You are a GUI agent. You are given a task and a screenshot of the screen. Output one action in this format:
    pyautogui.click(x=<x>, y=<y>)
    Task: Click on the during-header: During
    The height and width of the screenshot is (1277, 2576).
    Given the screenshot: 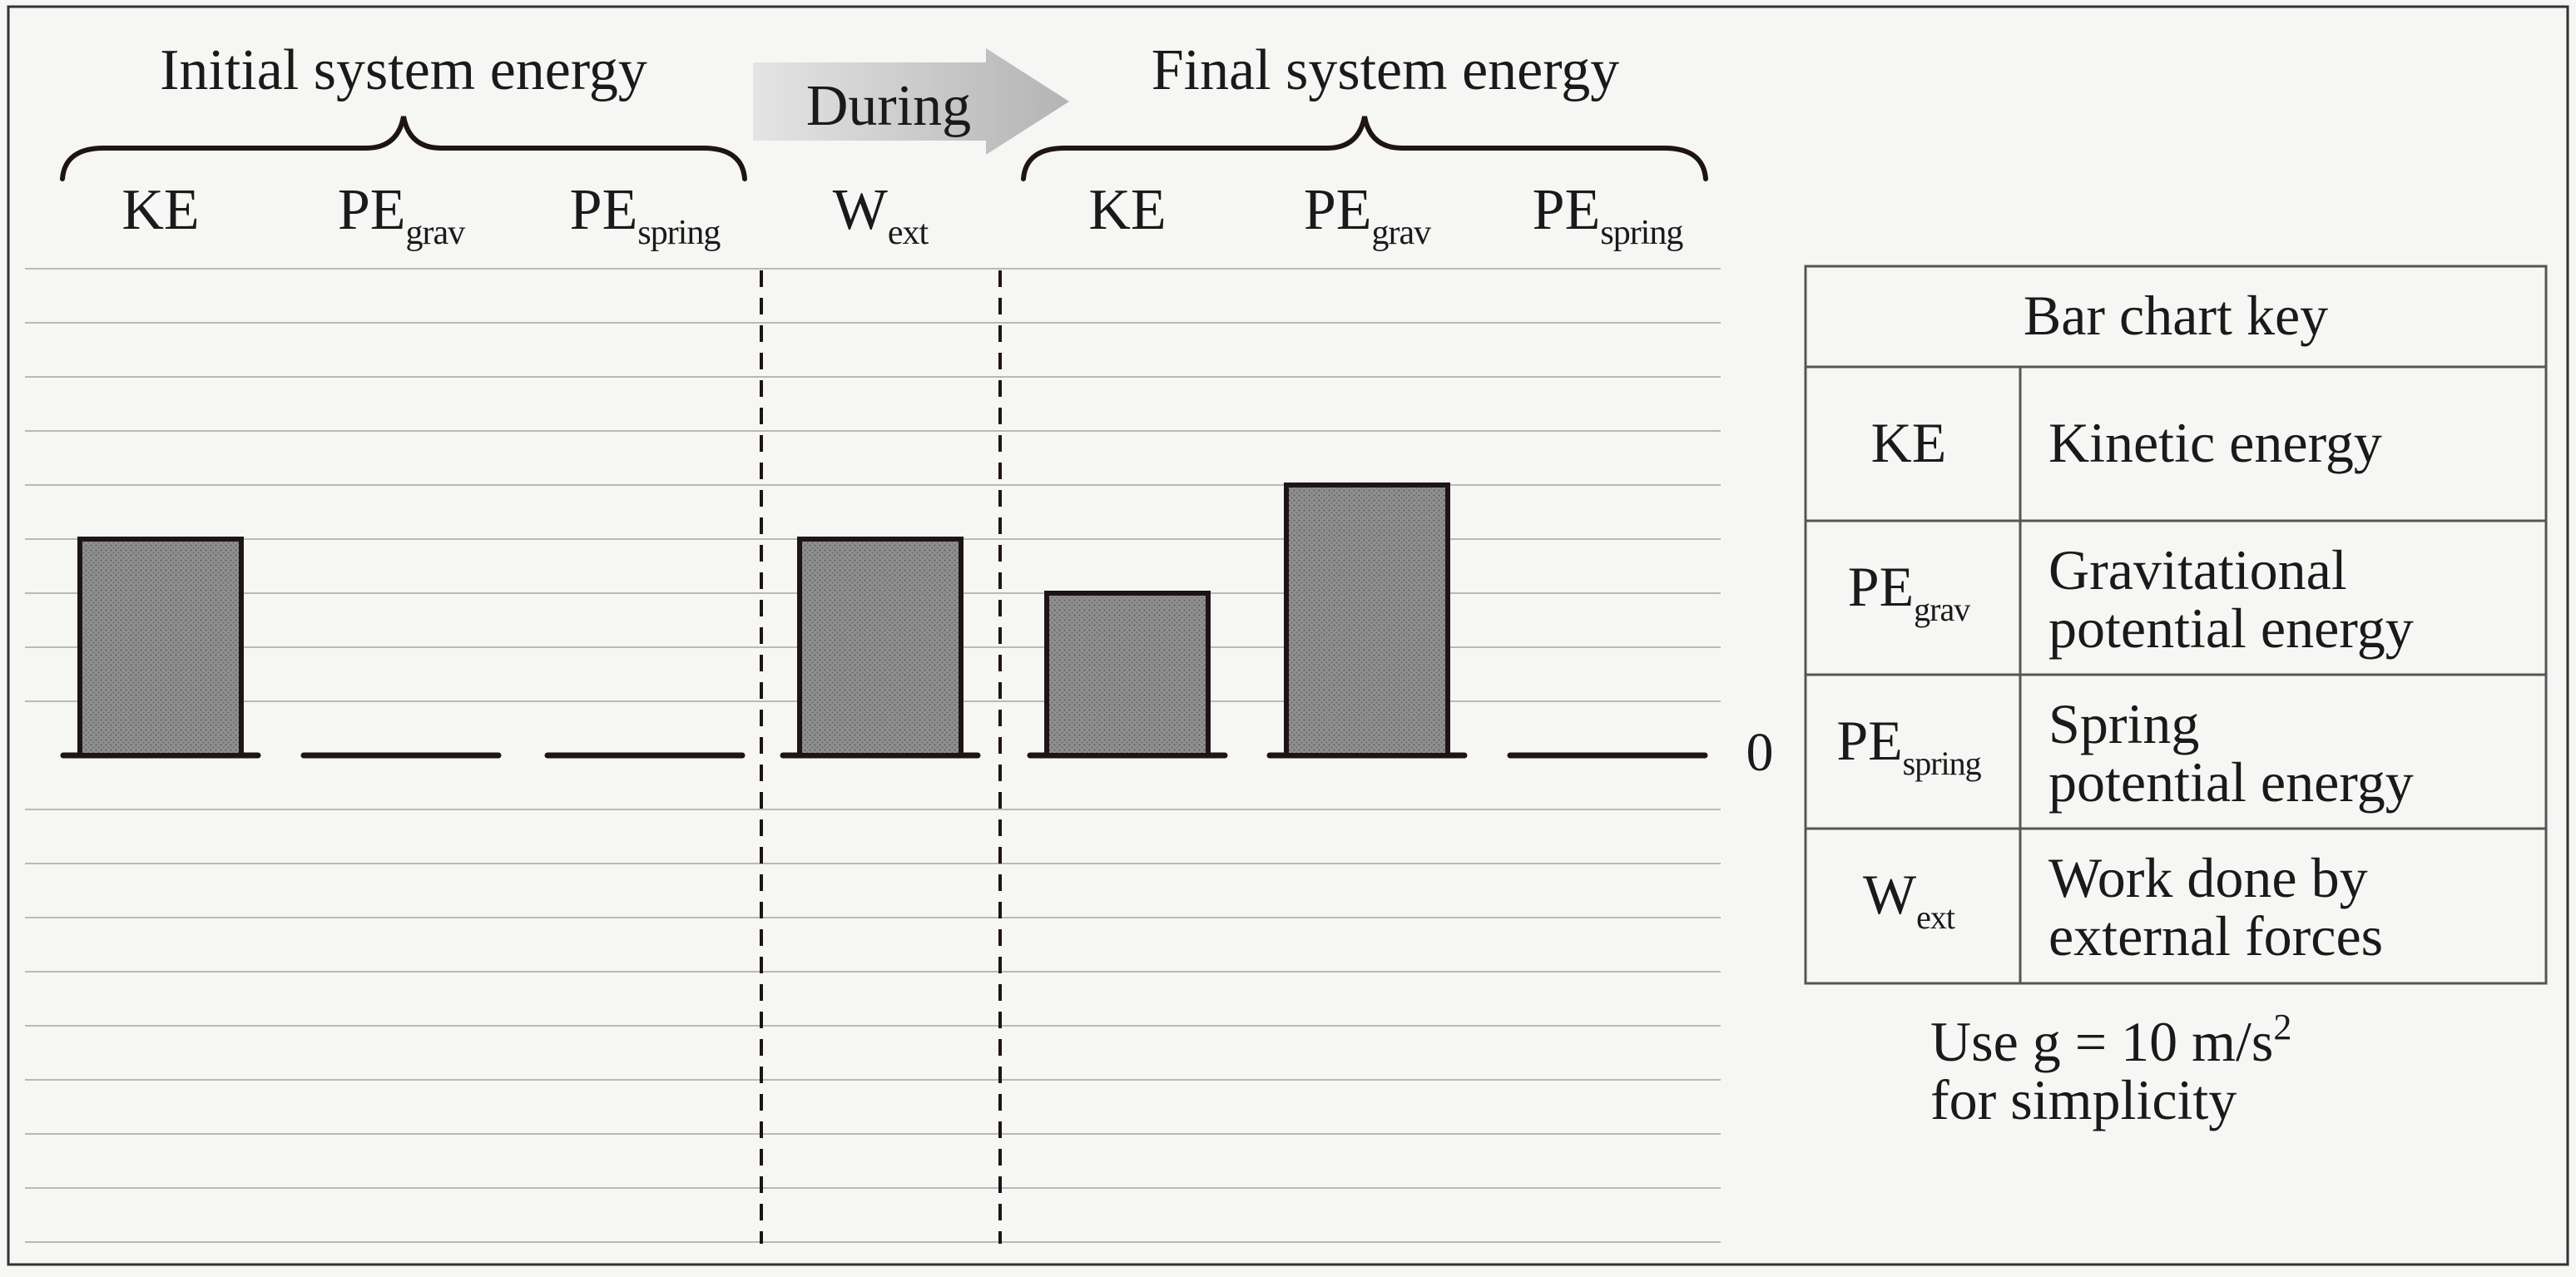 What is the action you would take?
    pyautogui.click(x=888, y=106)
    